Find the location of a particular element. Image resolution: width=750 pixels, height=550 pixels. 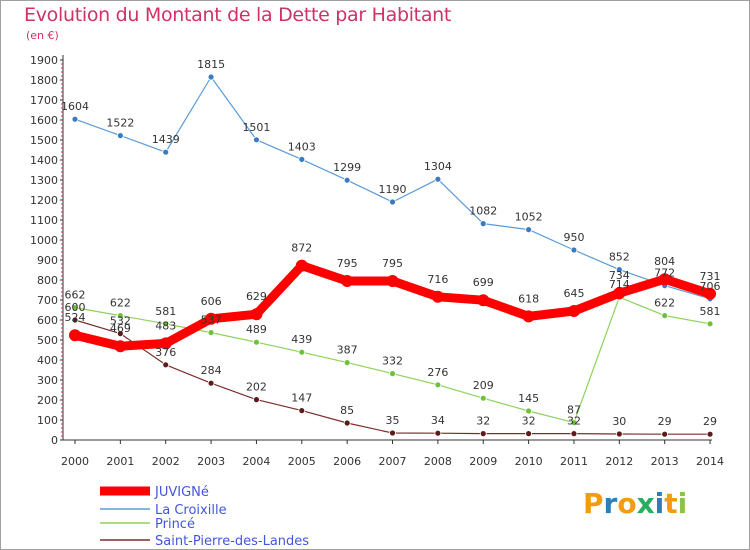

y-tick-label: 700 is located at coordinates (47, 300).